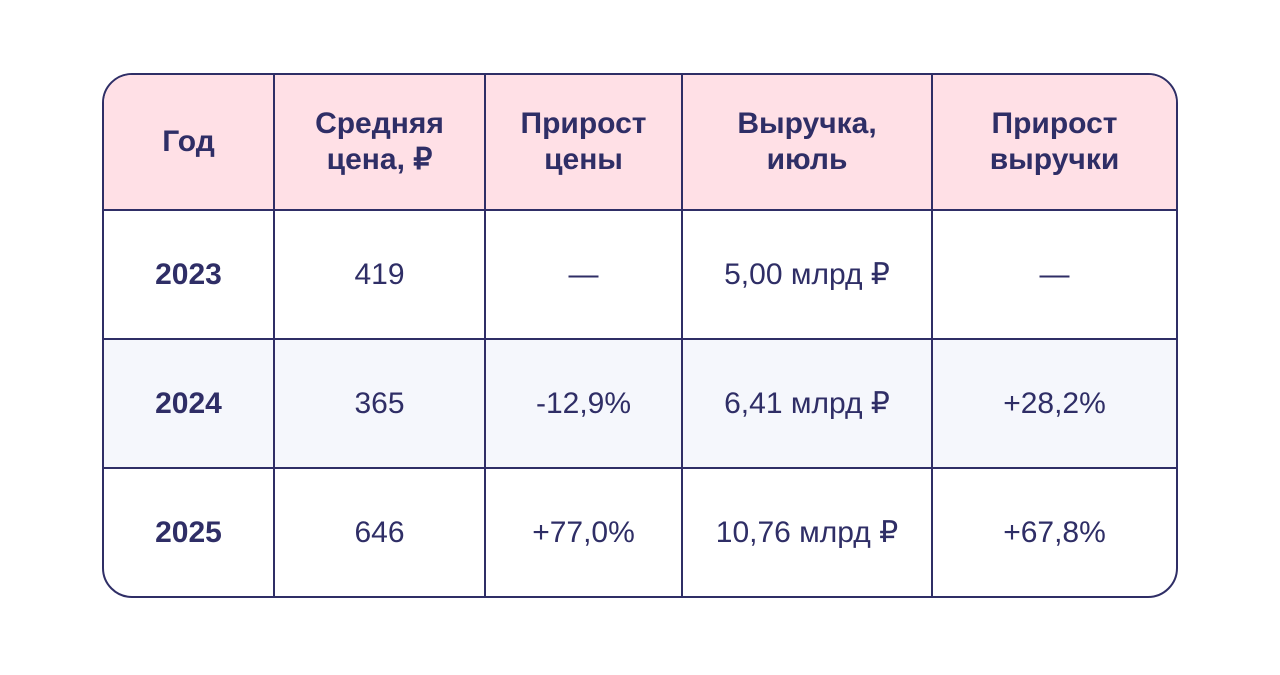 The width and height of the screenshot is (1280, 675). I want to click on table-cell-price-growth: -12,9%, so click(584, 404).